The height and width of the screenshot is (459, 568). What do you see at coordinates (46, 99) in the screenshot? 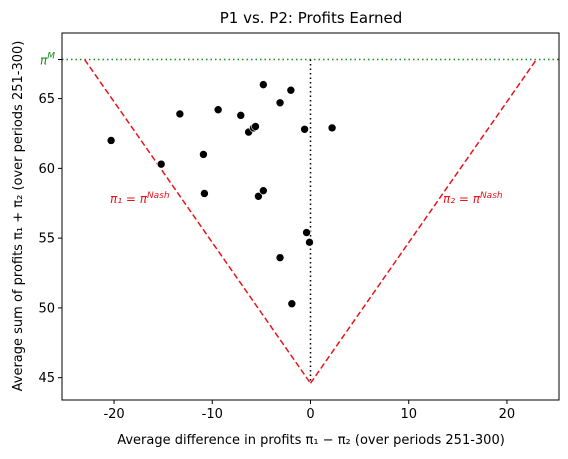
I see `y-tick-label: 65` at bounding box center [46, 99].